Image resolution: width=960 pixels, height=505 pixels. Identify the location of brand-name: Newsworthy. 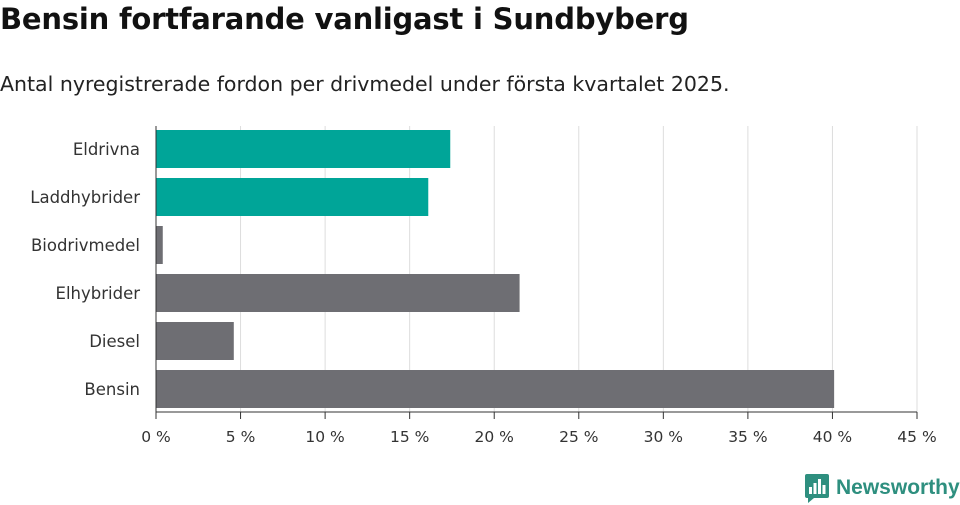
(898, 487).